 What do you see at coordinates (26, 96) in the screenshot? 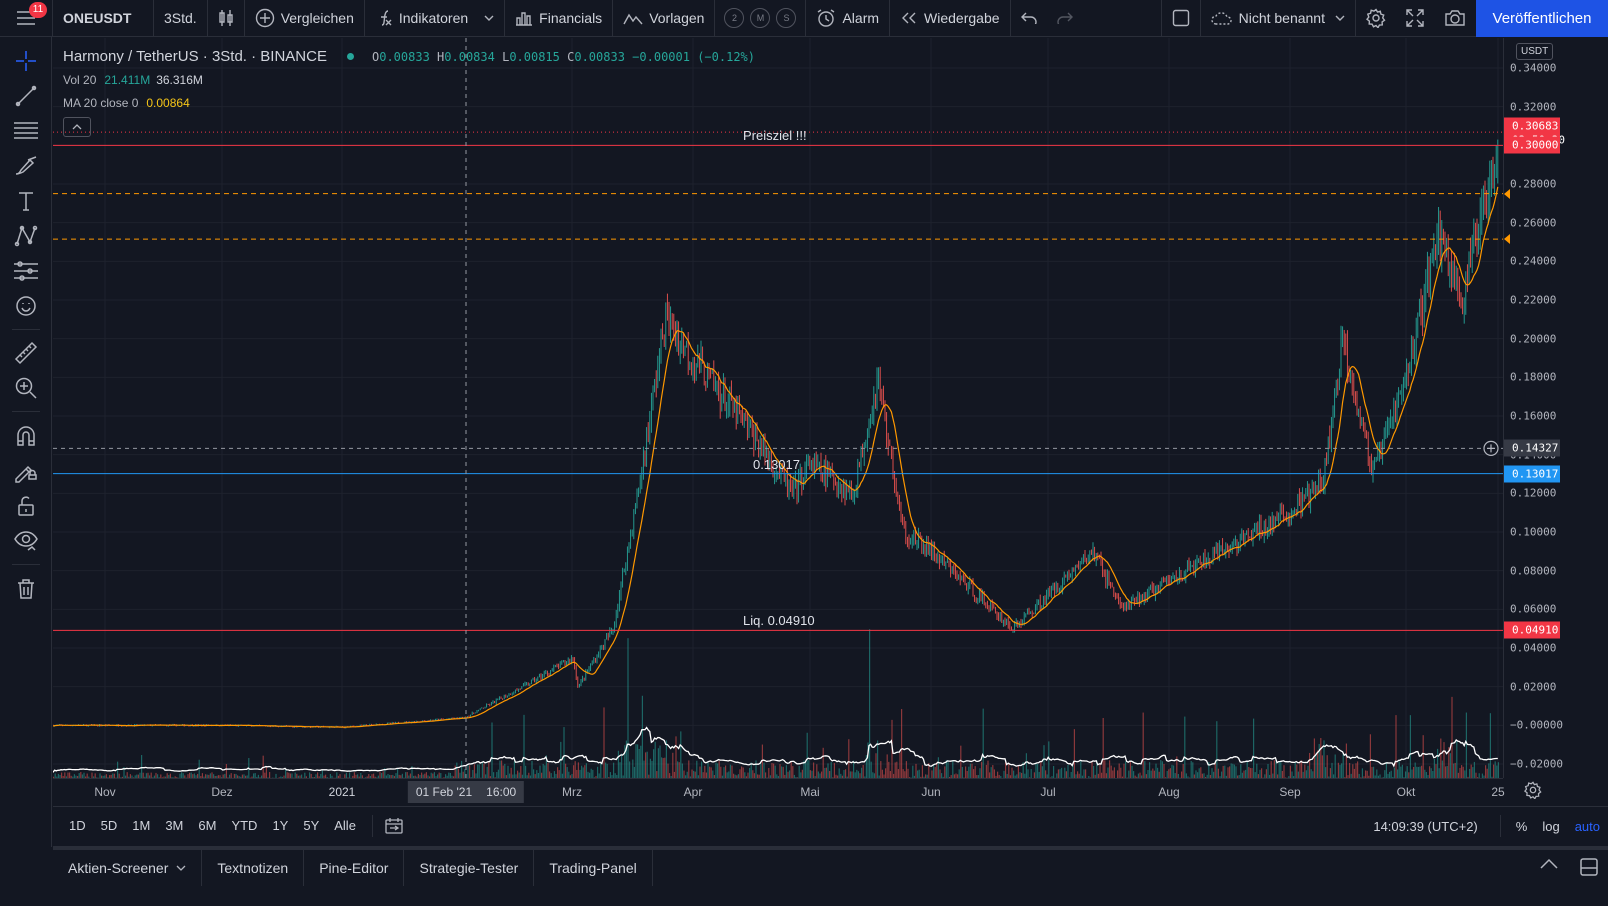
I see `trend-line-tool` at bounding box center [26, 96].